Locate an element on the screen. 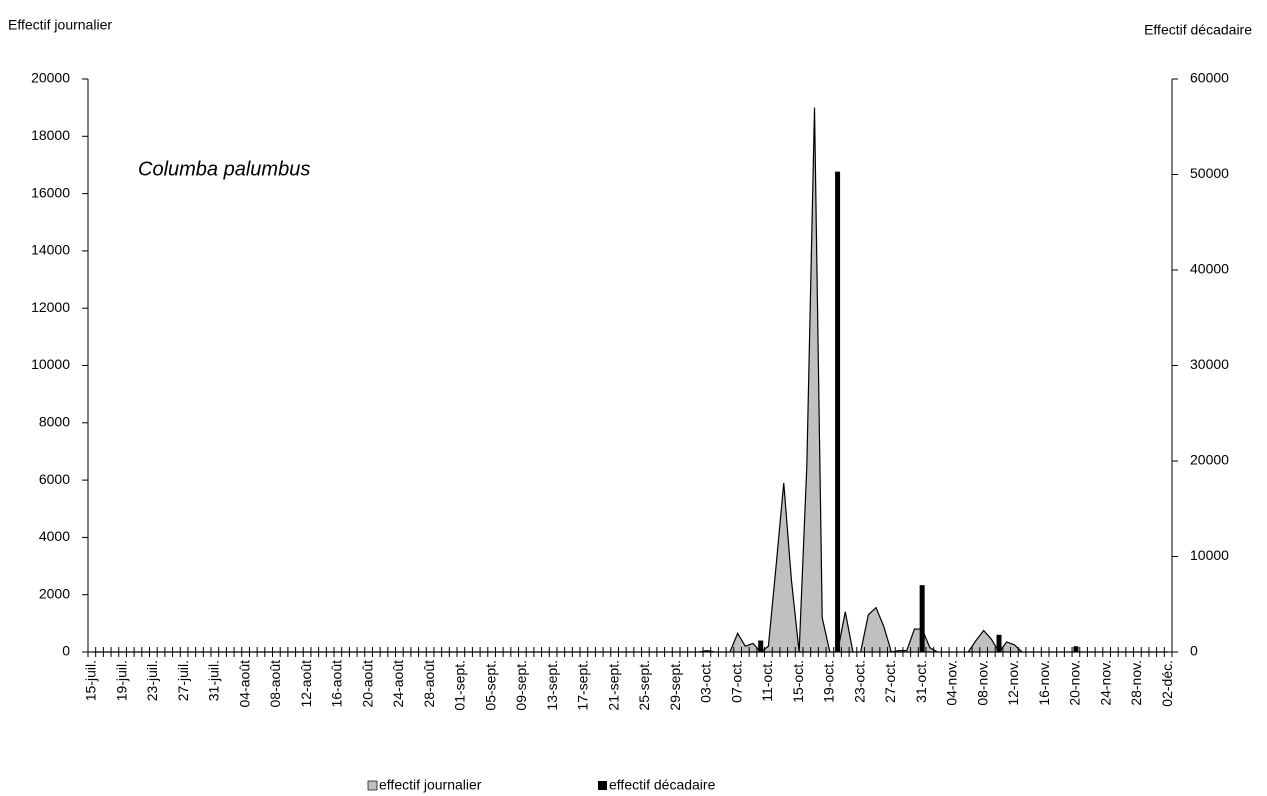 This screenshot has width=1267, height=796. y-tick-label: 4000 is located at coordinates (54, 536).